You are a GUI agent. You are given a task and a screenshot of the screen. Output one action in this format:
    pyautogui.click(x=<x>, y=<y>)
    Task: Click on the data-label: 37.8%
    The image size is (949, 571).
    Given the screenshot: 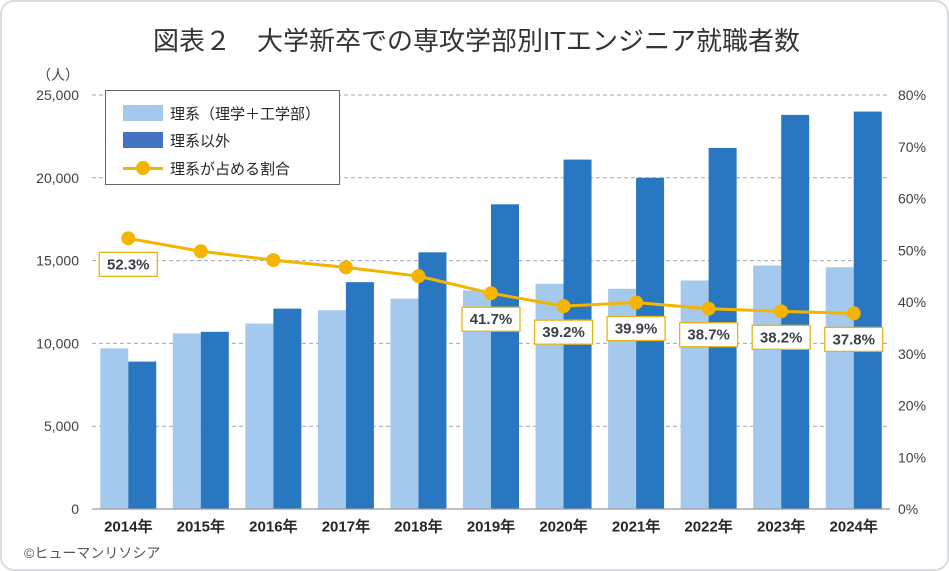 What is the action you would take?
    pyautogui.click(x=853, y=339)
    